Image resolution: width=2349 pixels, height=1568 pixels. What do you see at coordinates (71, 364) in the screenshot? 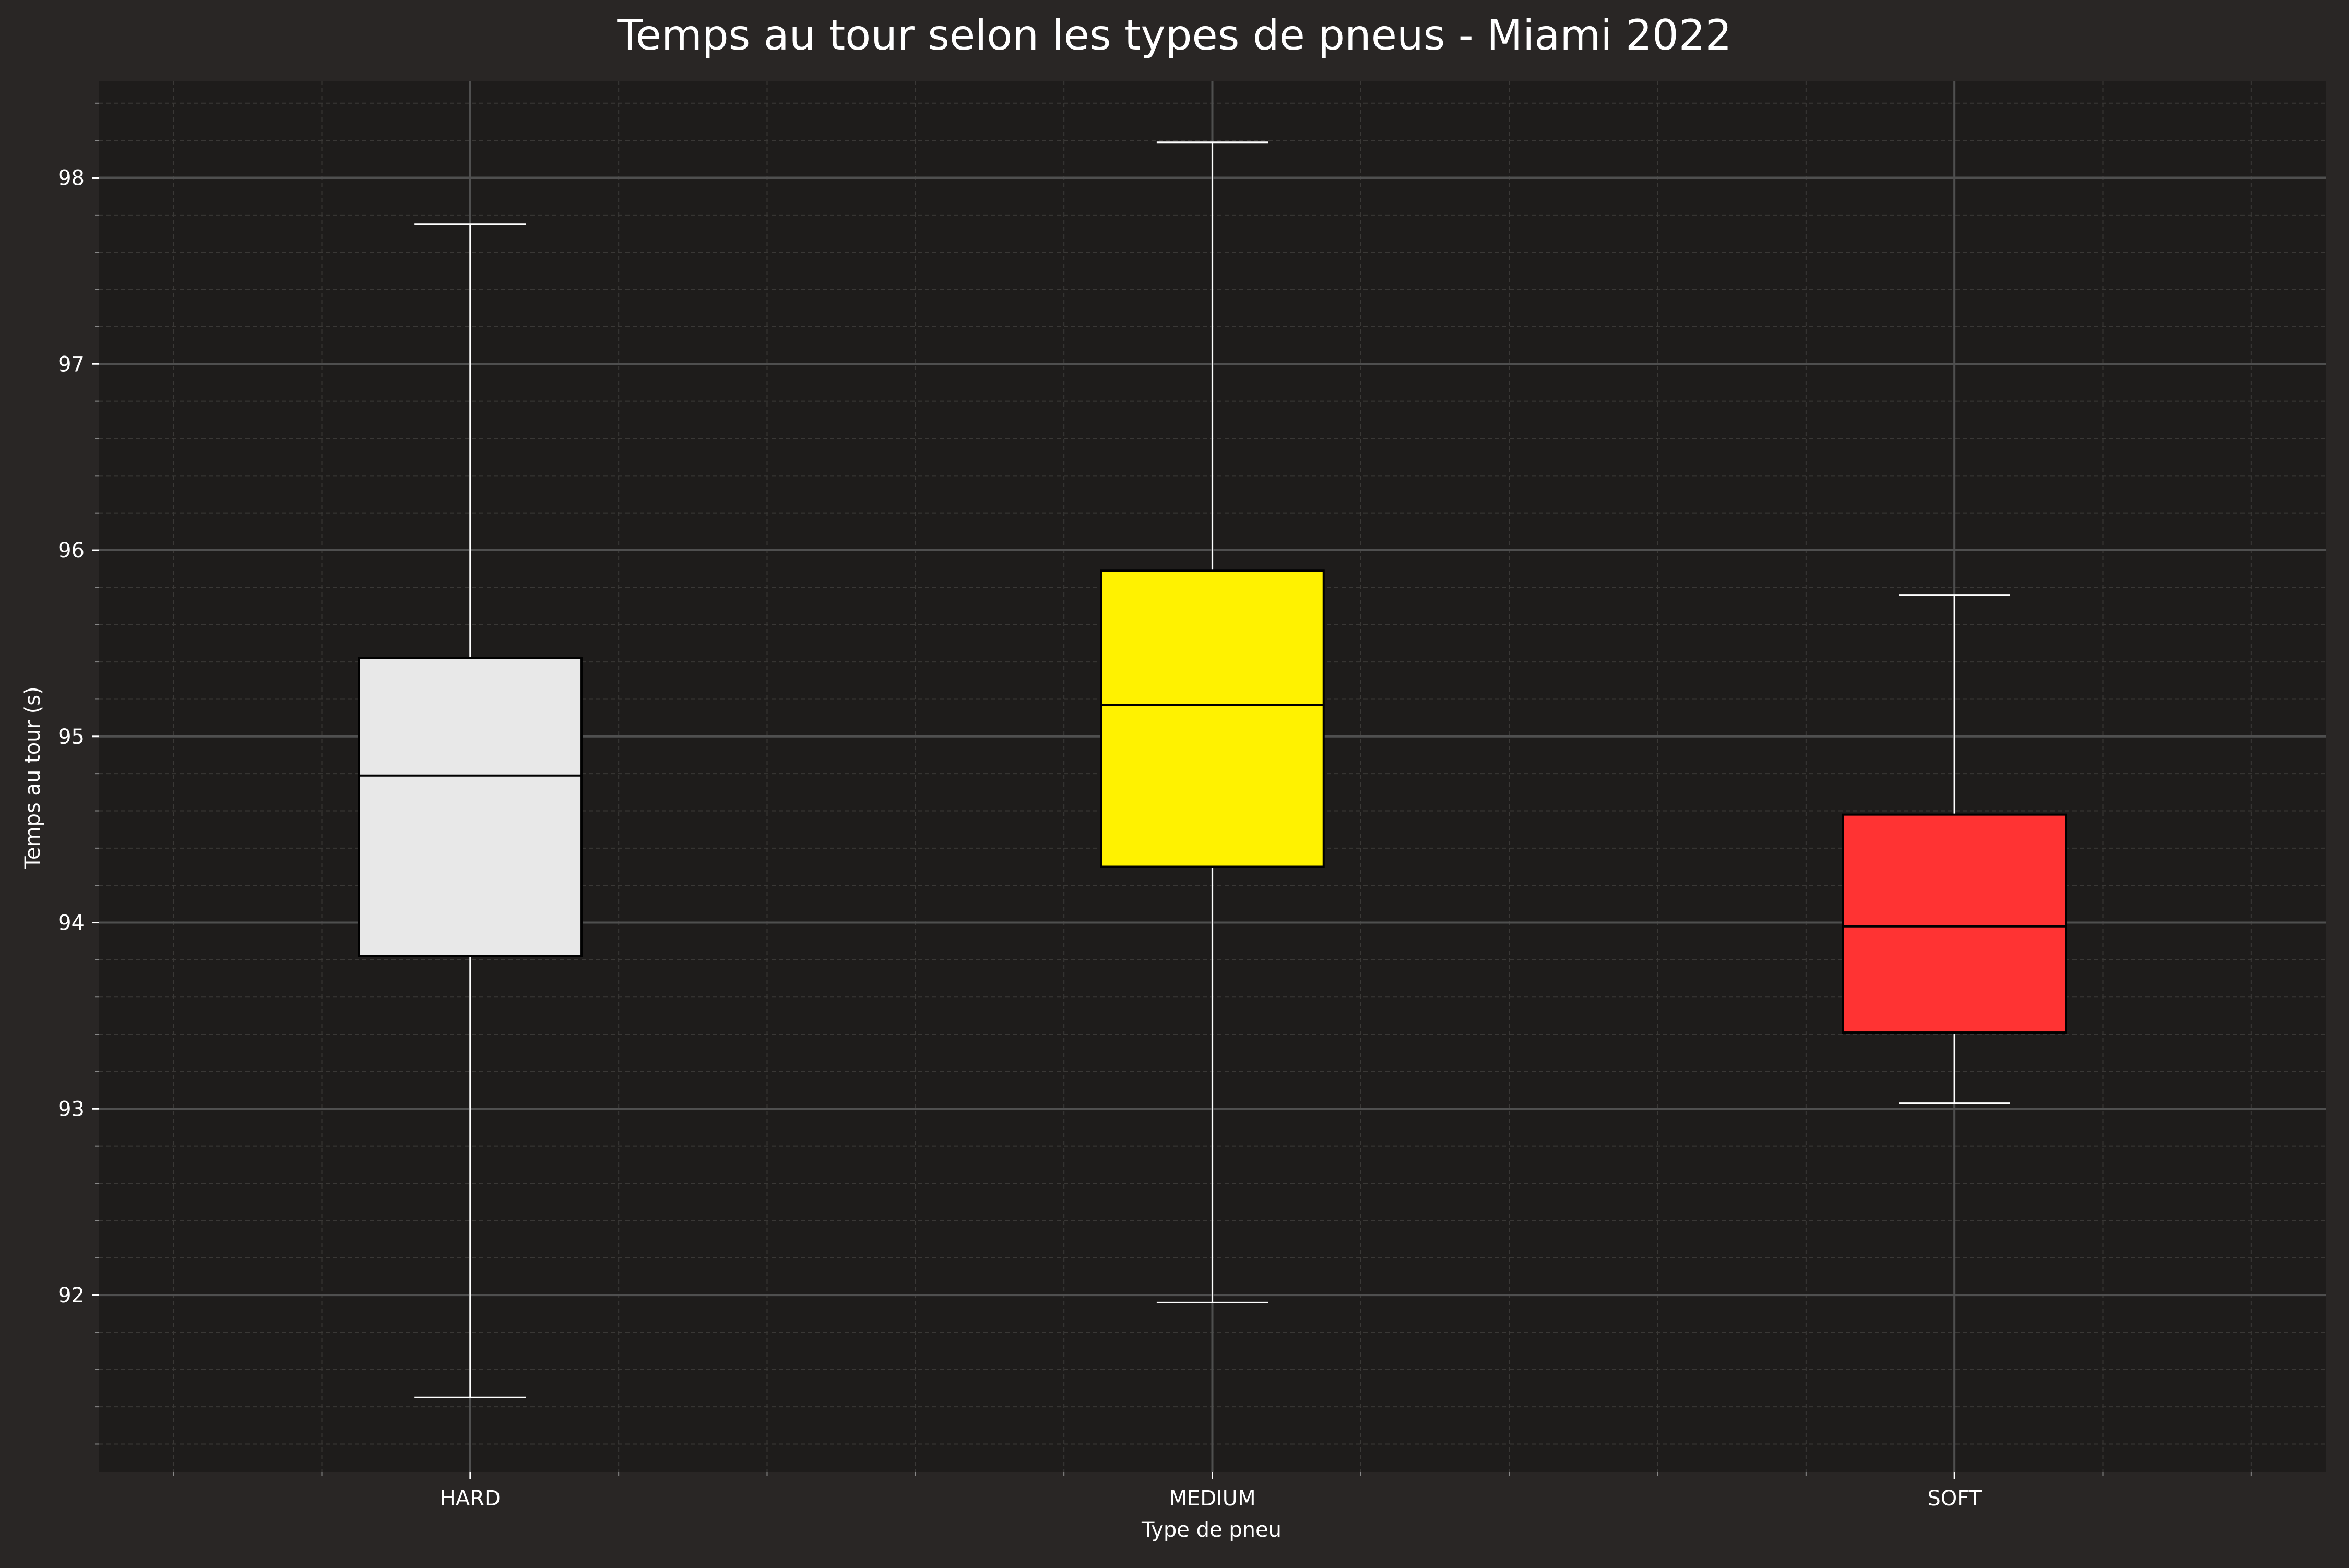
I see `y-tick-label: 97` at bounding box center [71, 364].